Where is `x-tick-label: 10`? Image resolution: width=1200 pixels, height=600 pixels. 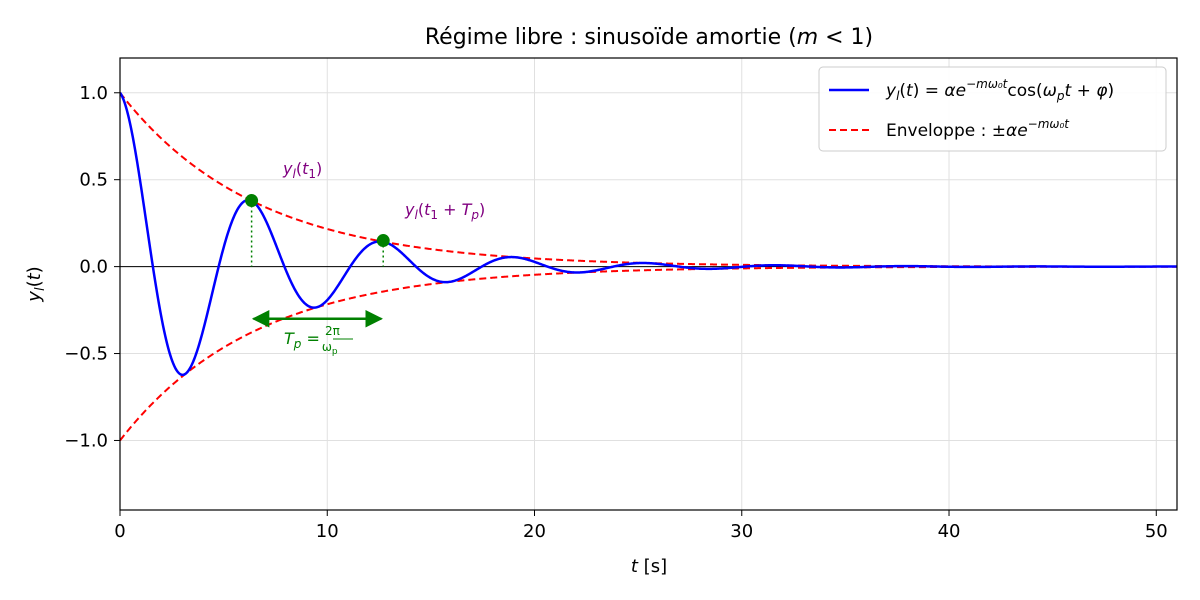 x-tick-label: 10 is located at coordinates (327, 531).